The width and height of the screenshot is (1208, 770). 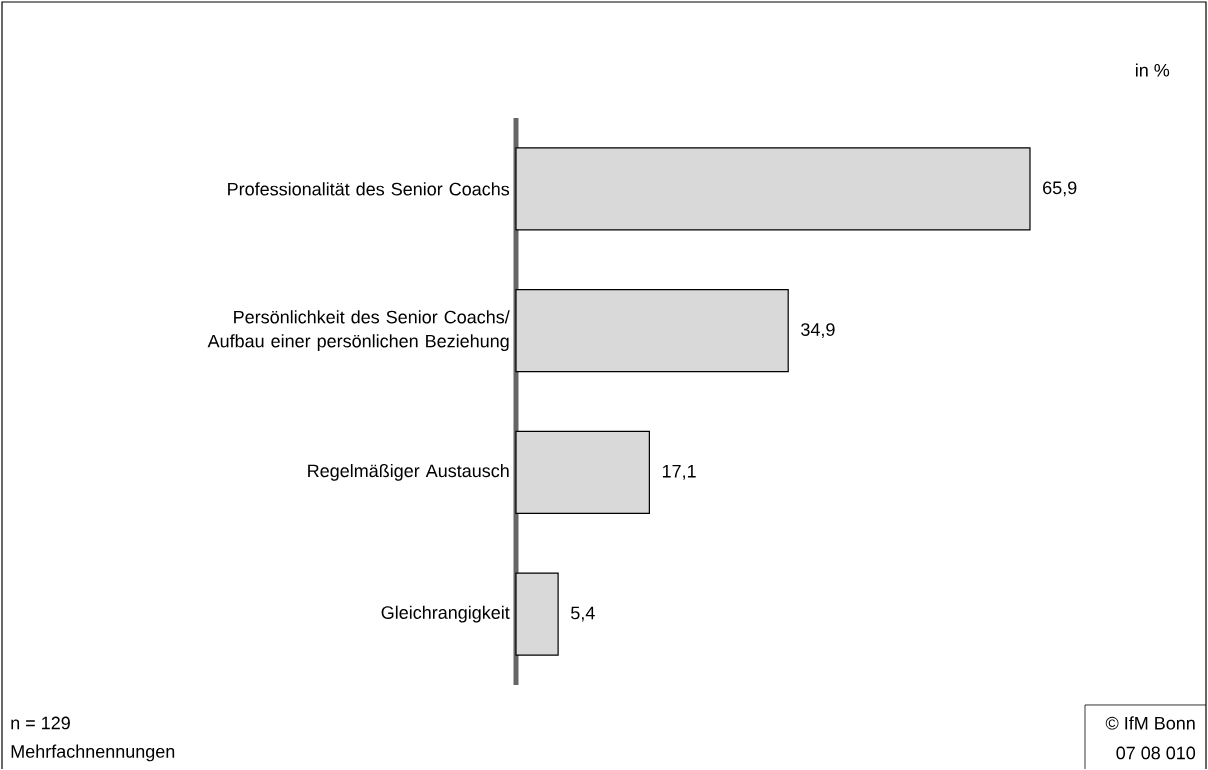 What do you see at coordinates (1060, 189) in the screenshot?
I see `data-label: 65,9` at bounding box center [1060, 189].